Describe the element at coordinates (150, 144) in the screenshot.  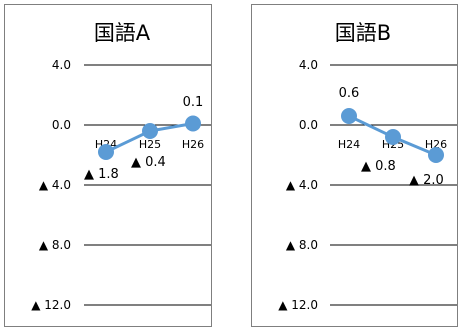
I see `x-category-label: H25` at that location.